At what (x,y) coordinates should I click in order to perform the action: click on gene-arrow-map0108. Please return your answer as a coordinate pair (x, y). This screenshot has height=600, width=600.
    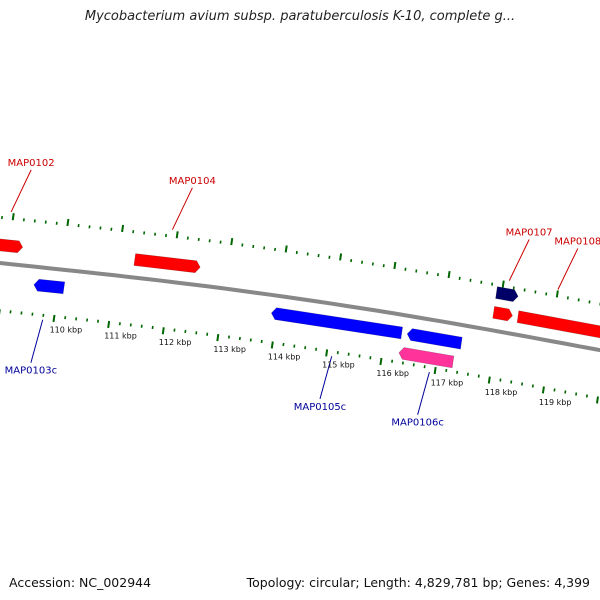
    Looking at the image, I should click on (558, 324).